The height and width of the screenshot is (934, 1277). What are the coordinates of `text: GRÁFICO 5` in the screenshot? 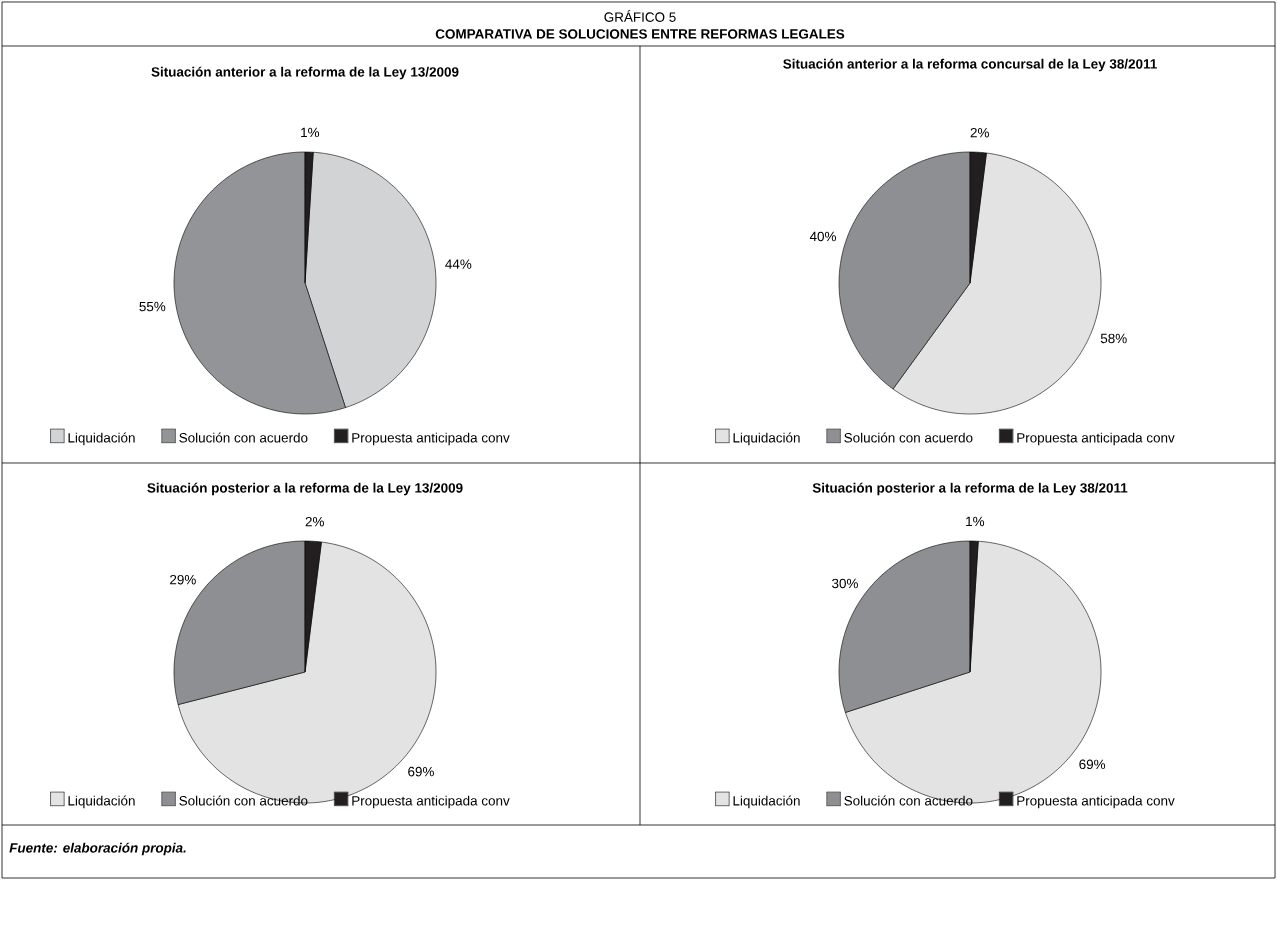 It's located at (640, 16).